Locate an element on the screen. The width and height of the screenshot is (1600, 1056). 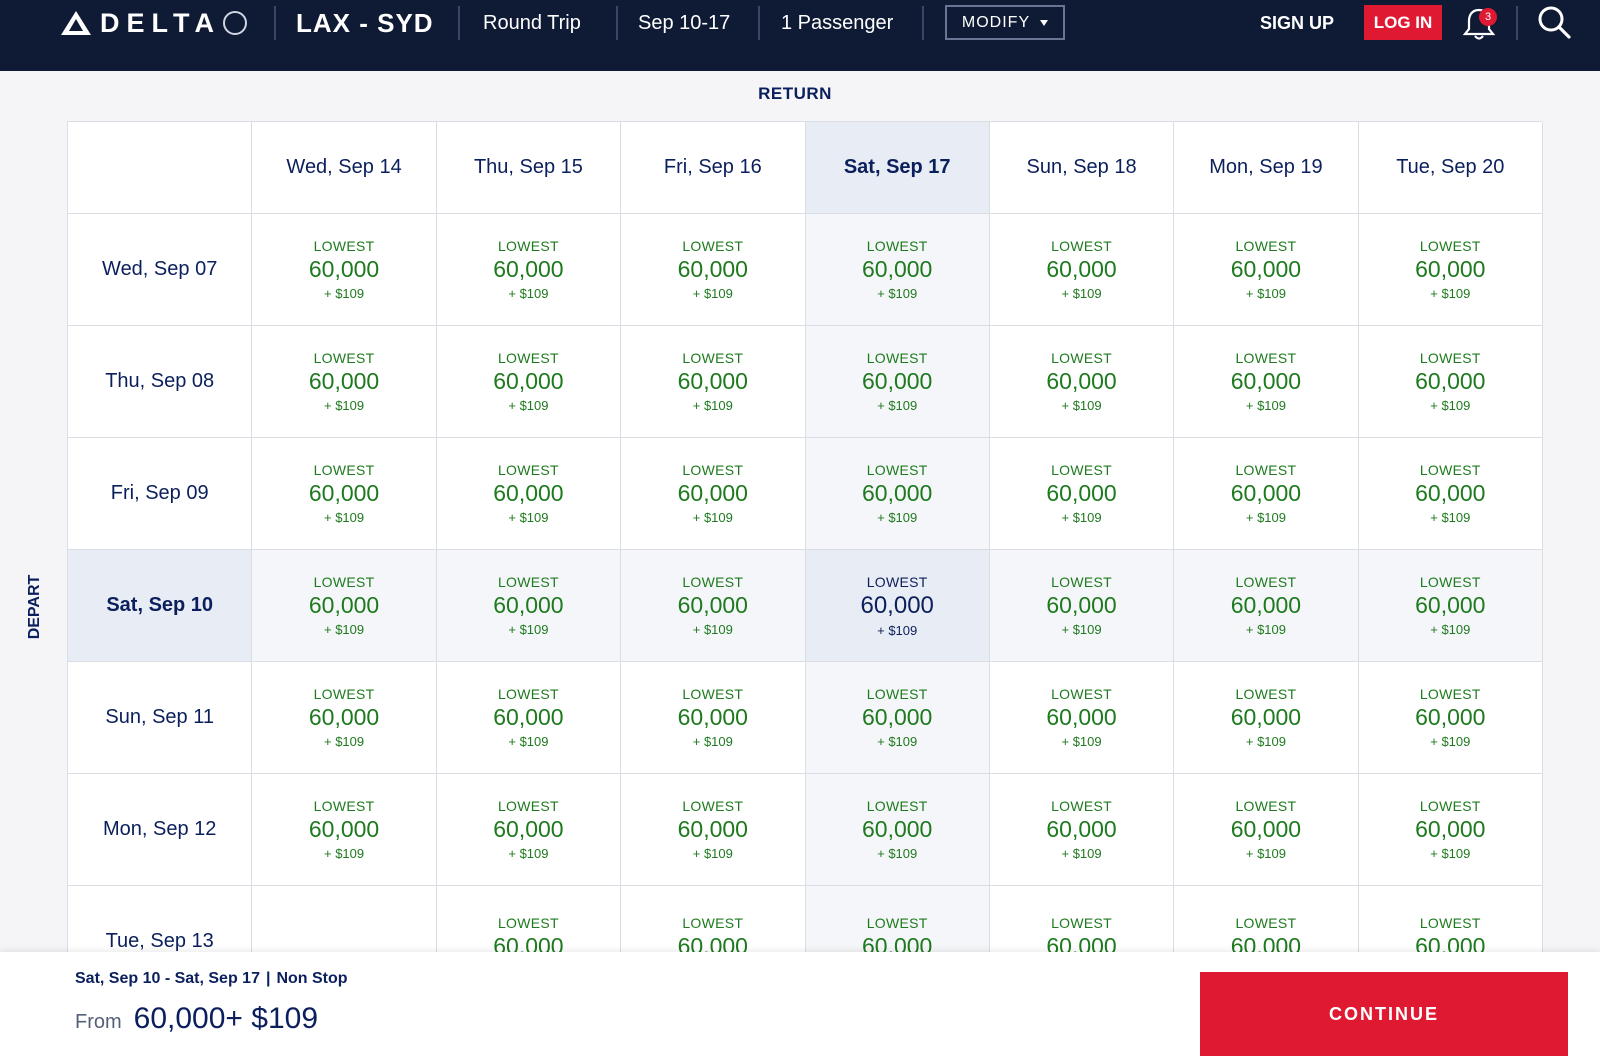
return-date-header: Tue, Sep 20 is located at coordinates (1450, 168).